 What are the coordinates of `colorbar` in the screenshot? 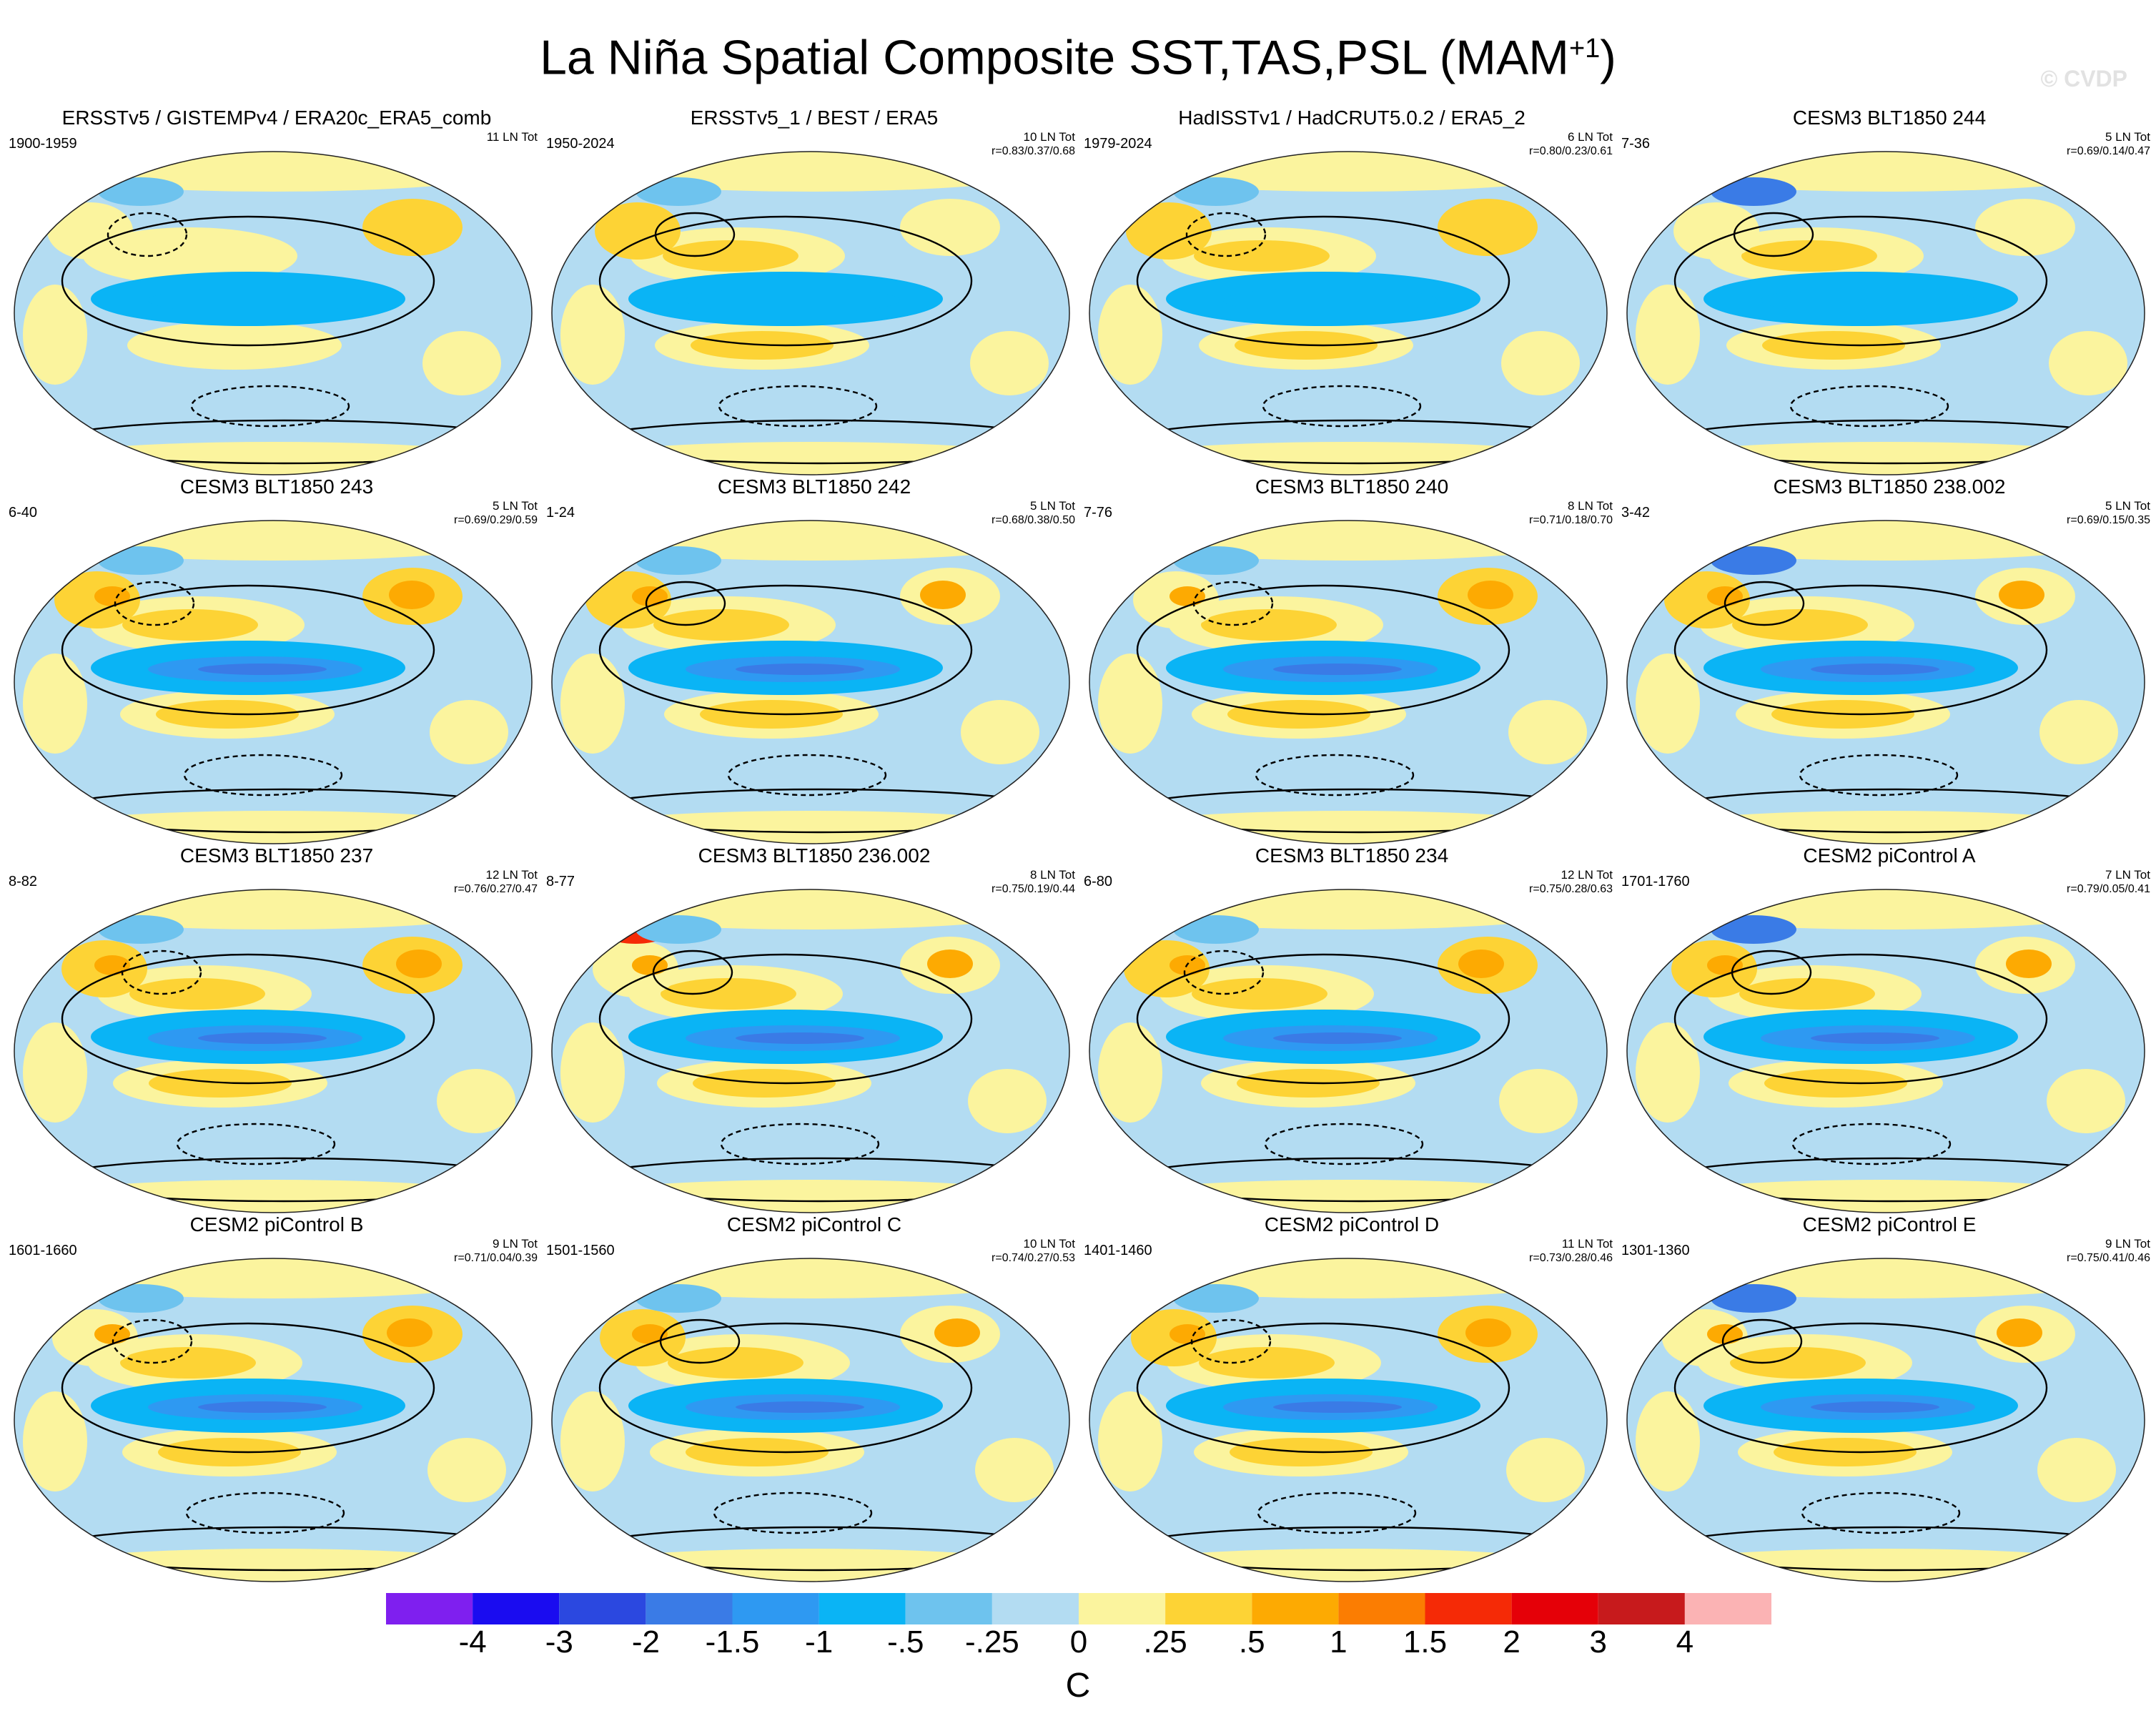 It's located at (1078, 1609).